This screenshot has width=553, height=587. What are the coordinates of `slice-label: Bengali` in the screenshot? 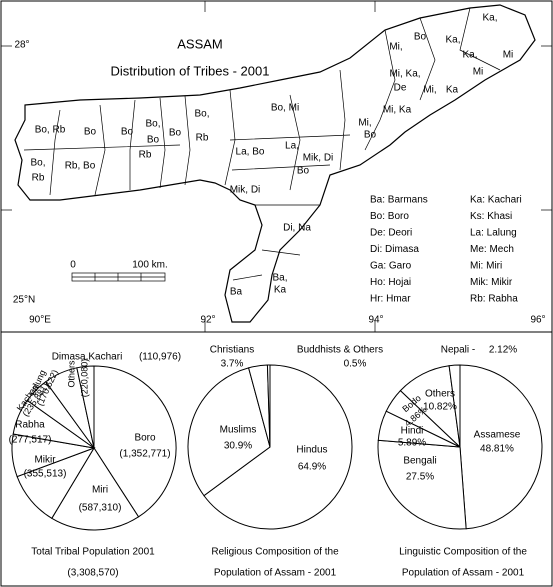 It's located at (419, 461).